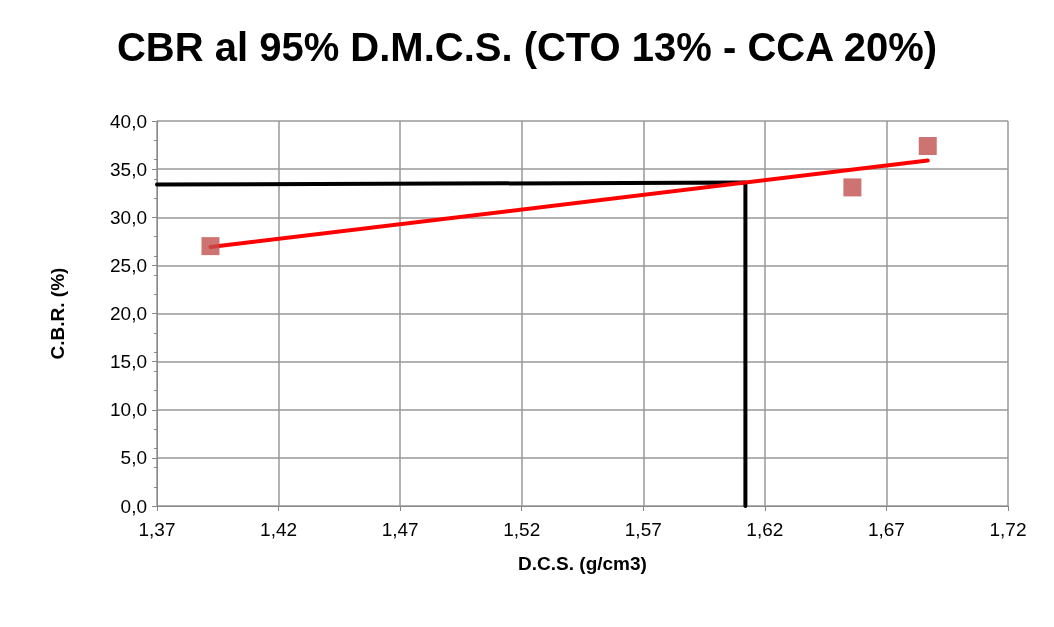 Image resolution: width=1054 pixels, height=627 pixels. What do you see at coordinates (133, 506) in the screenshot?
I see `y-tick-label: 0,0` at bounding box center [133, 506].